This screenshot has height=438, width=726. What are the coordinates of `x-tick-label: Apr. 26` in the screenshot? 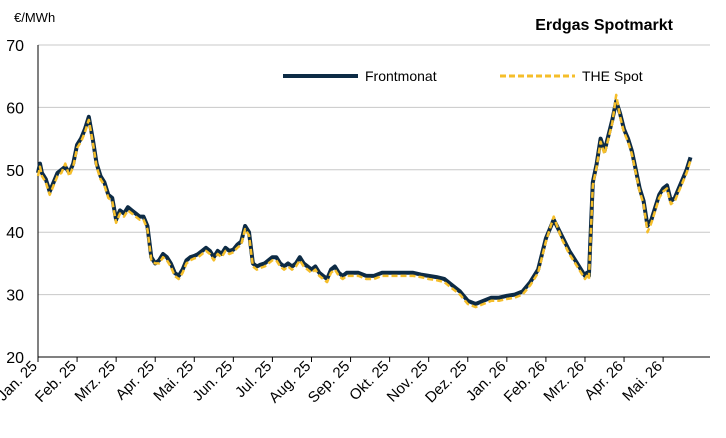 It's located at (604, 381).